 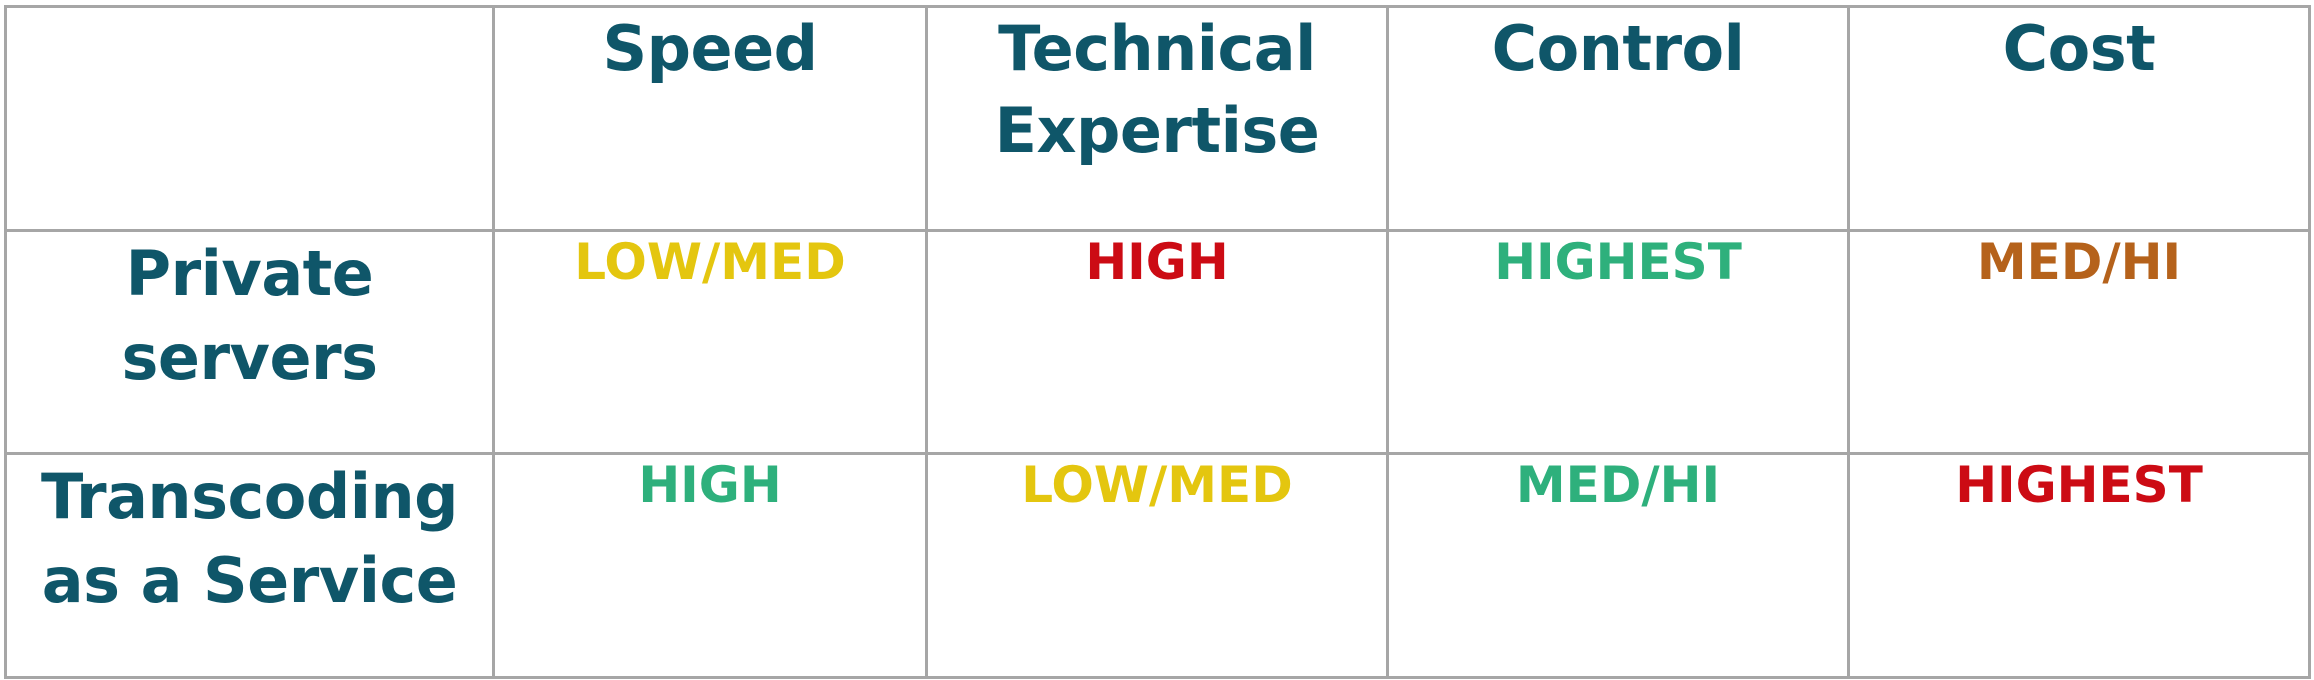 I want to click on column-header-label: Speed, so click(x=710, y=48).